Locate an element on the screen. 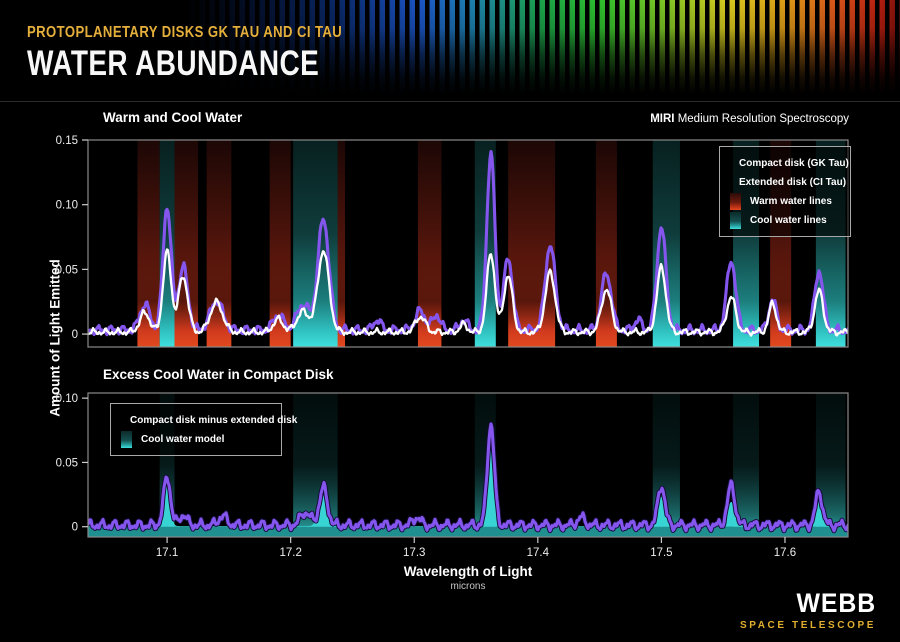 The width and height of the screenshot is (900, 642). compact-disk-line is located at coordinates (468, 477).